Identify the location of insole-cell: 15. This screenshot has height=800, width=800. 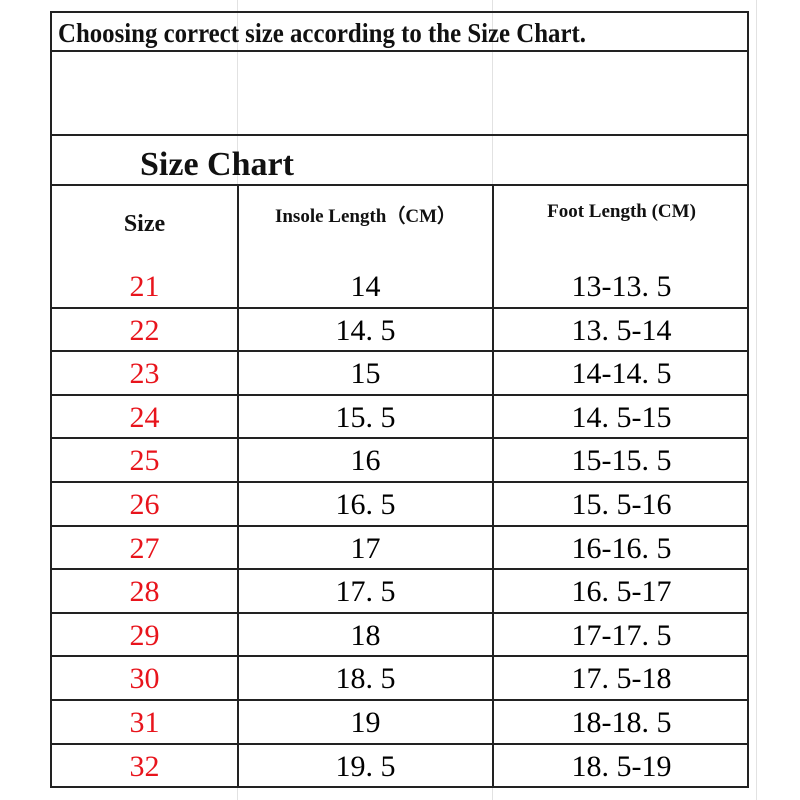
(365, 374).